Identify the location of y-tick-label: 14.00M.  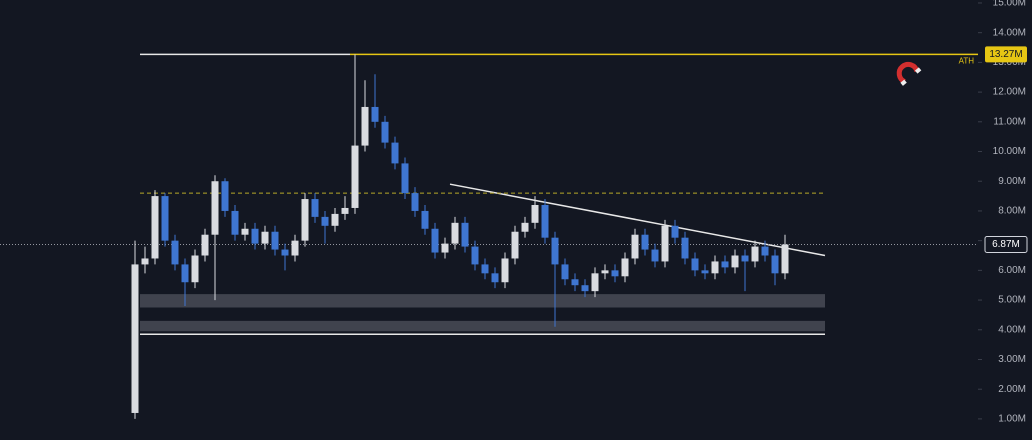
(1009, 32).